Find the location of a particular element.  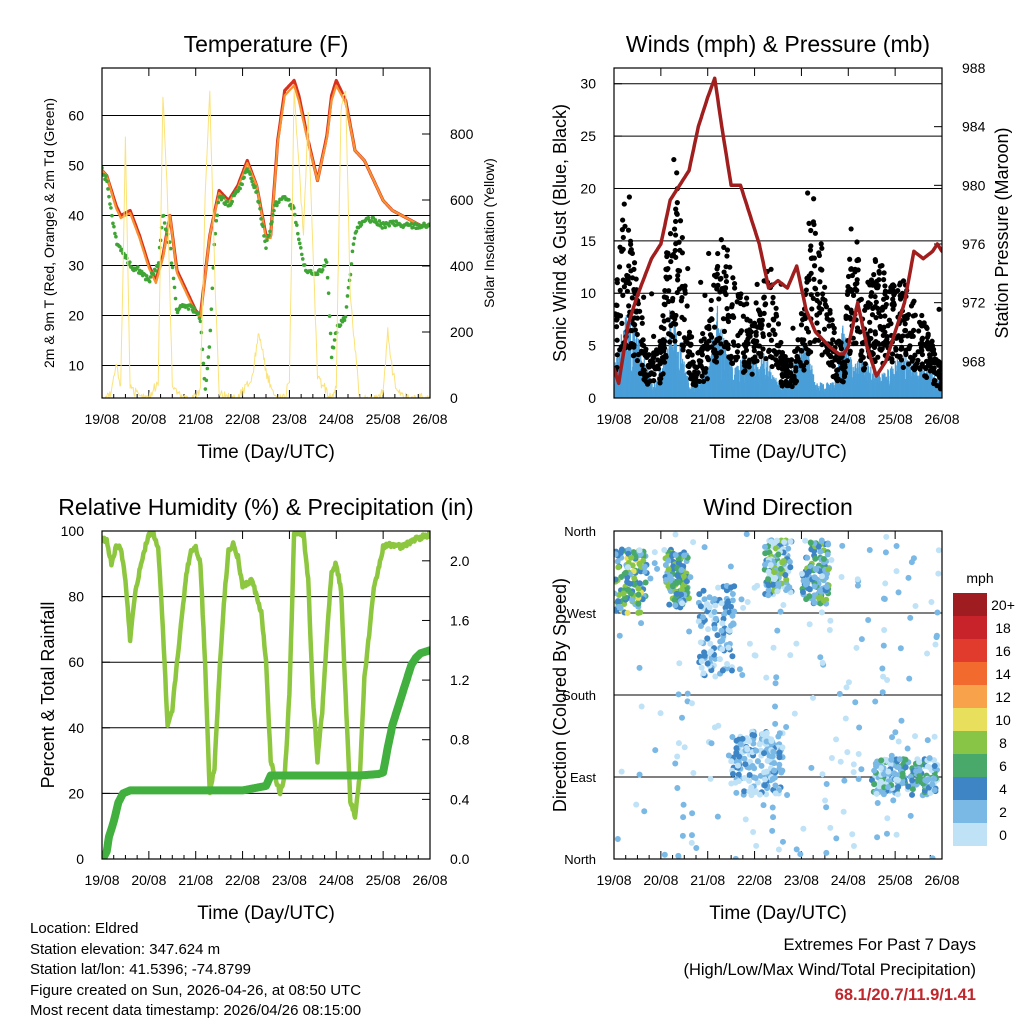

x-axis-label: Time (Day/UTC) is located at coordinates (778, 913).